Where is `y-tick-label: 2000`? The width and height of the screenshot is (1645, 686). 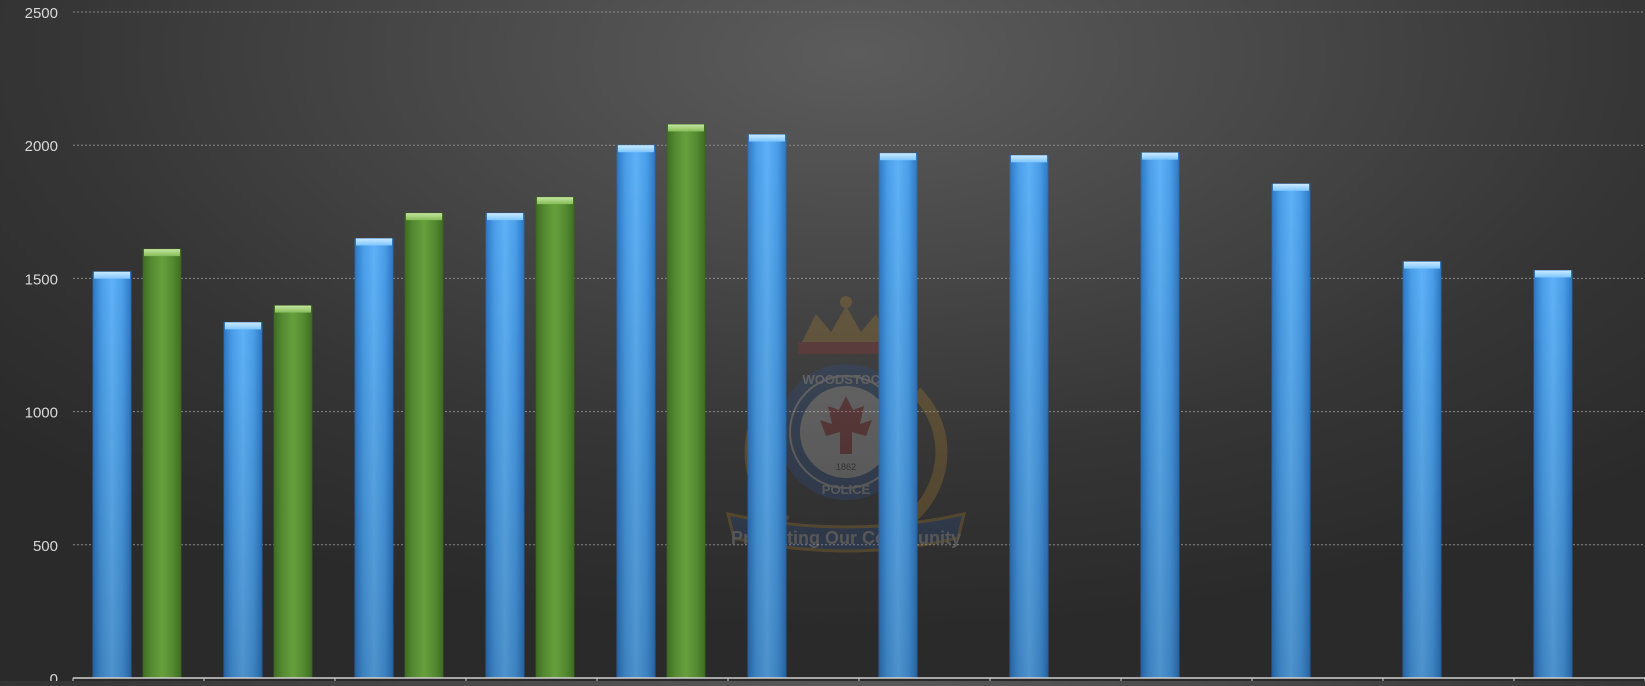 y-tick-label: 2000 is located at coordinates (41, 146).